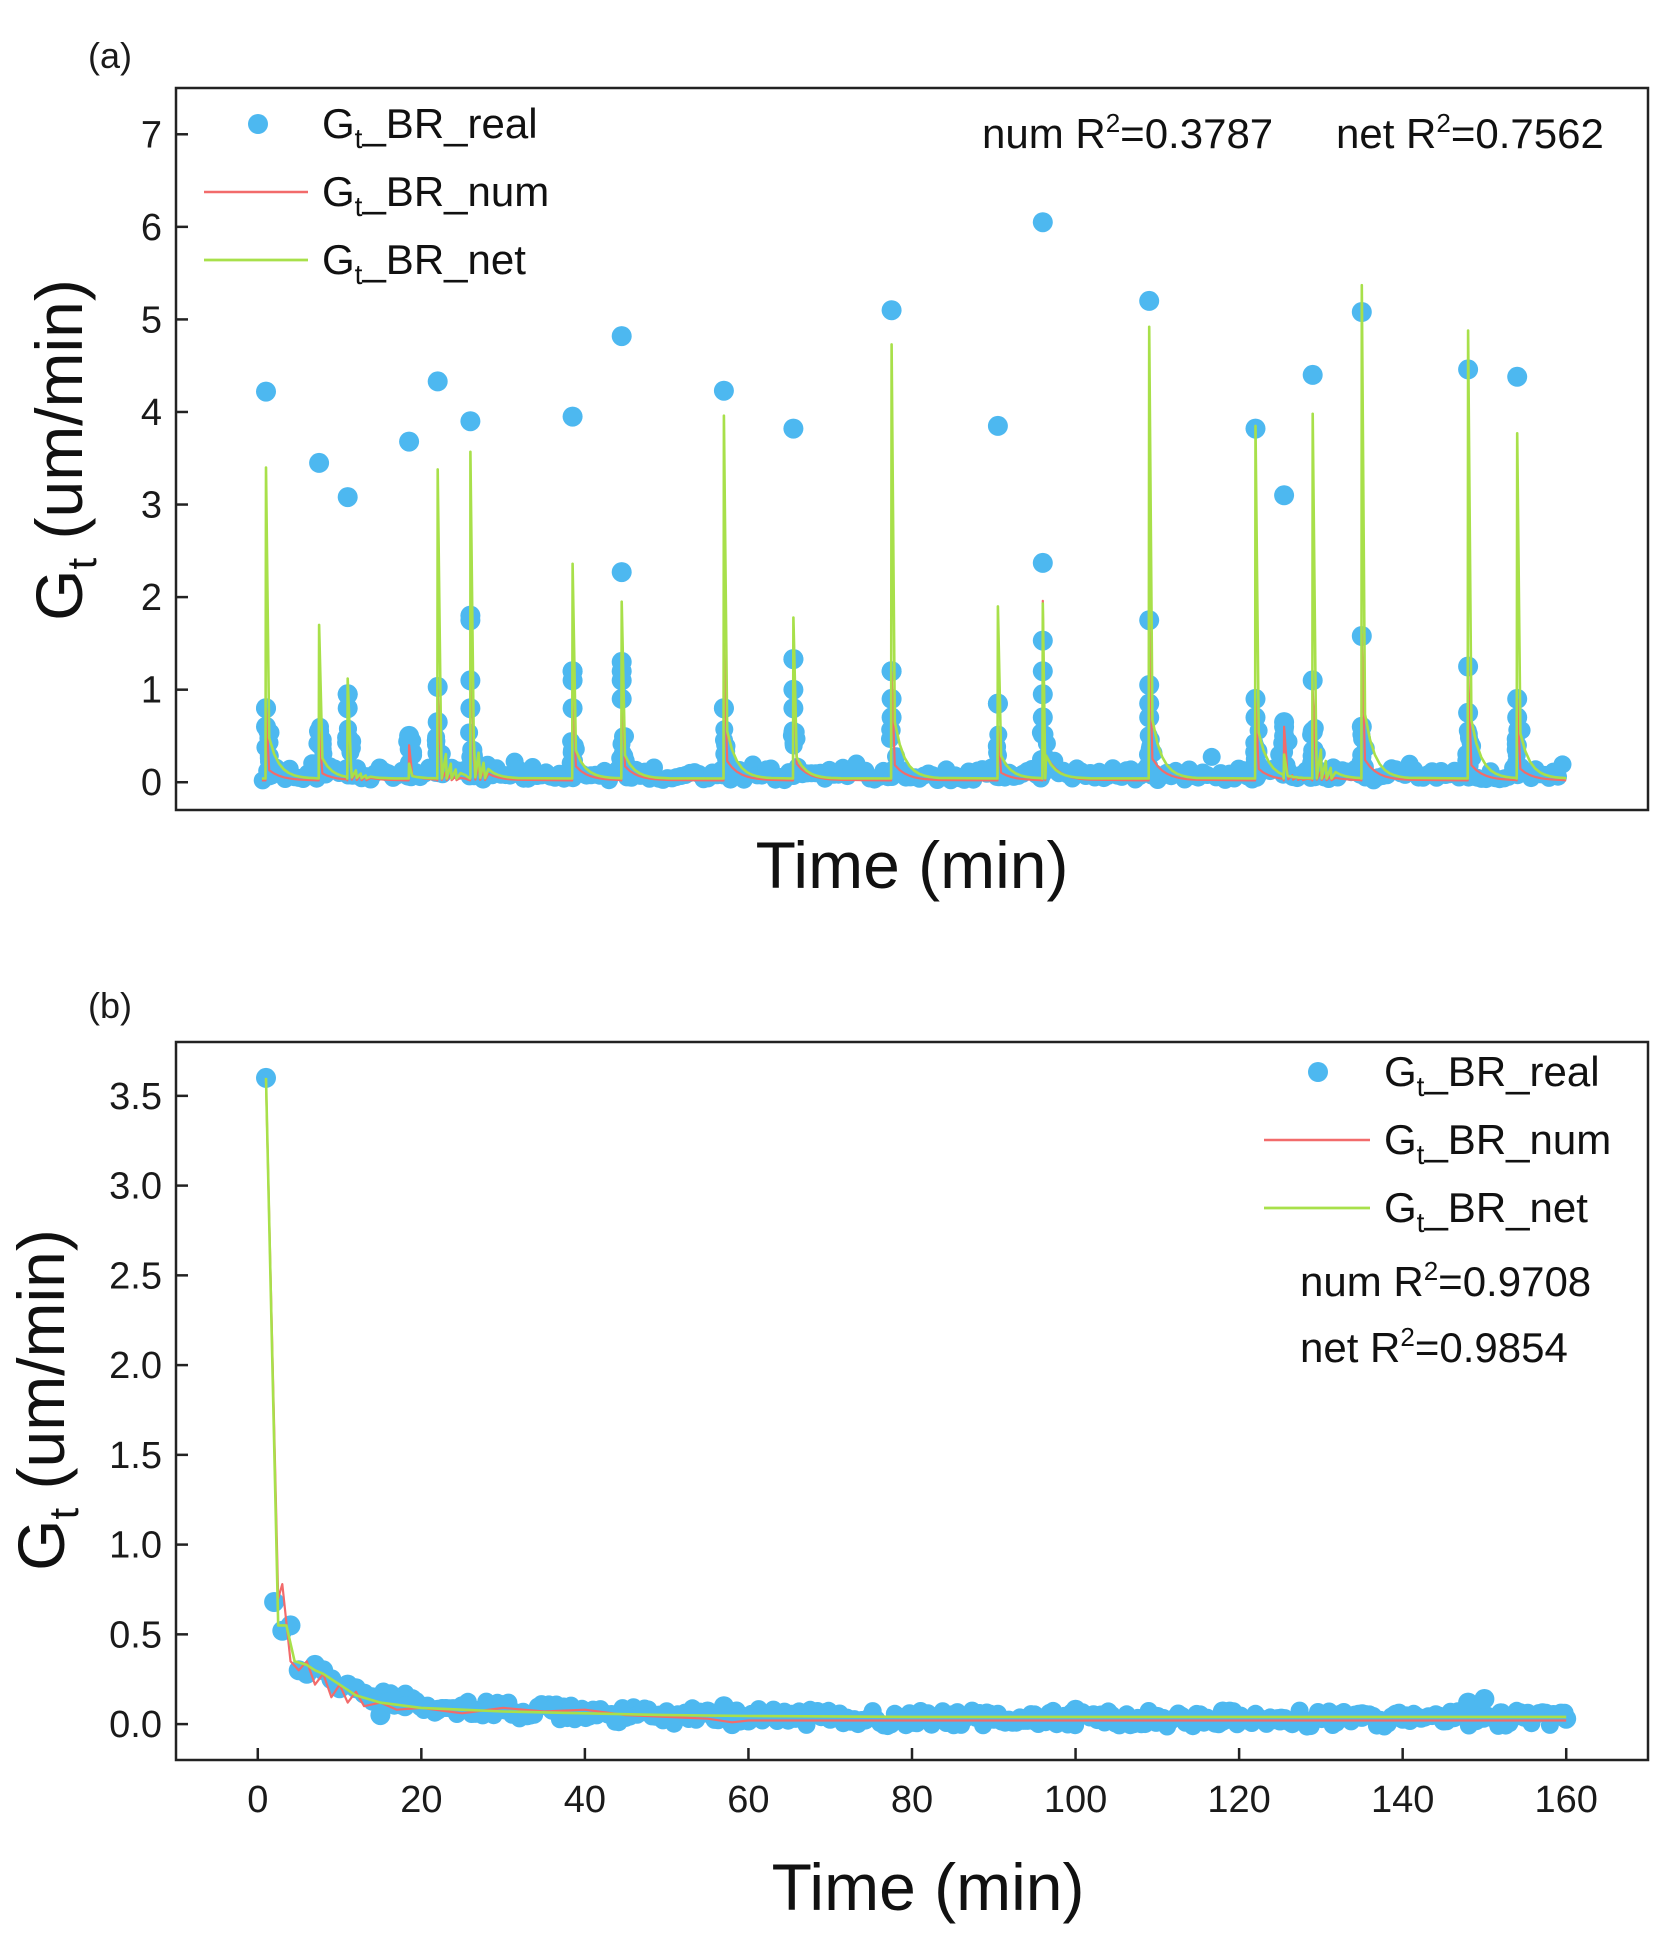 This screenshot has width=1673, height=1942. I want to click on x-tick-label: 120, so click(1238, 1800).